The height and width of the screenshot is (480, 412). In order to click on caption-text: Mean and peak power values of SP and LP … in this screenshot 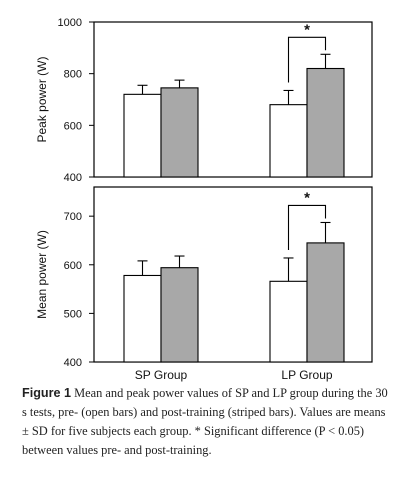, I will do `click(205, 421)`.